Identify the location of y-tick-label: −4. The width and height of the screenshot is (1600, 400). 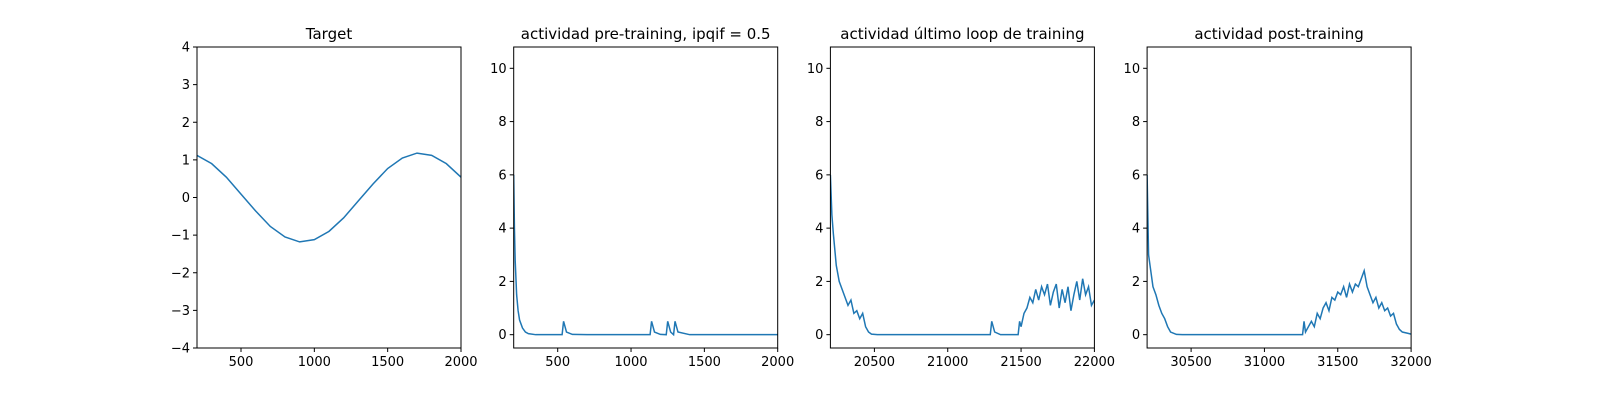
(180, 349).